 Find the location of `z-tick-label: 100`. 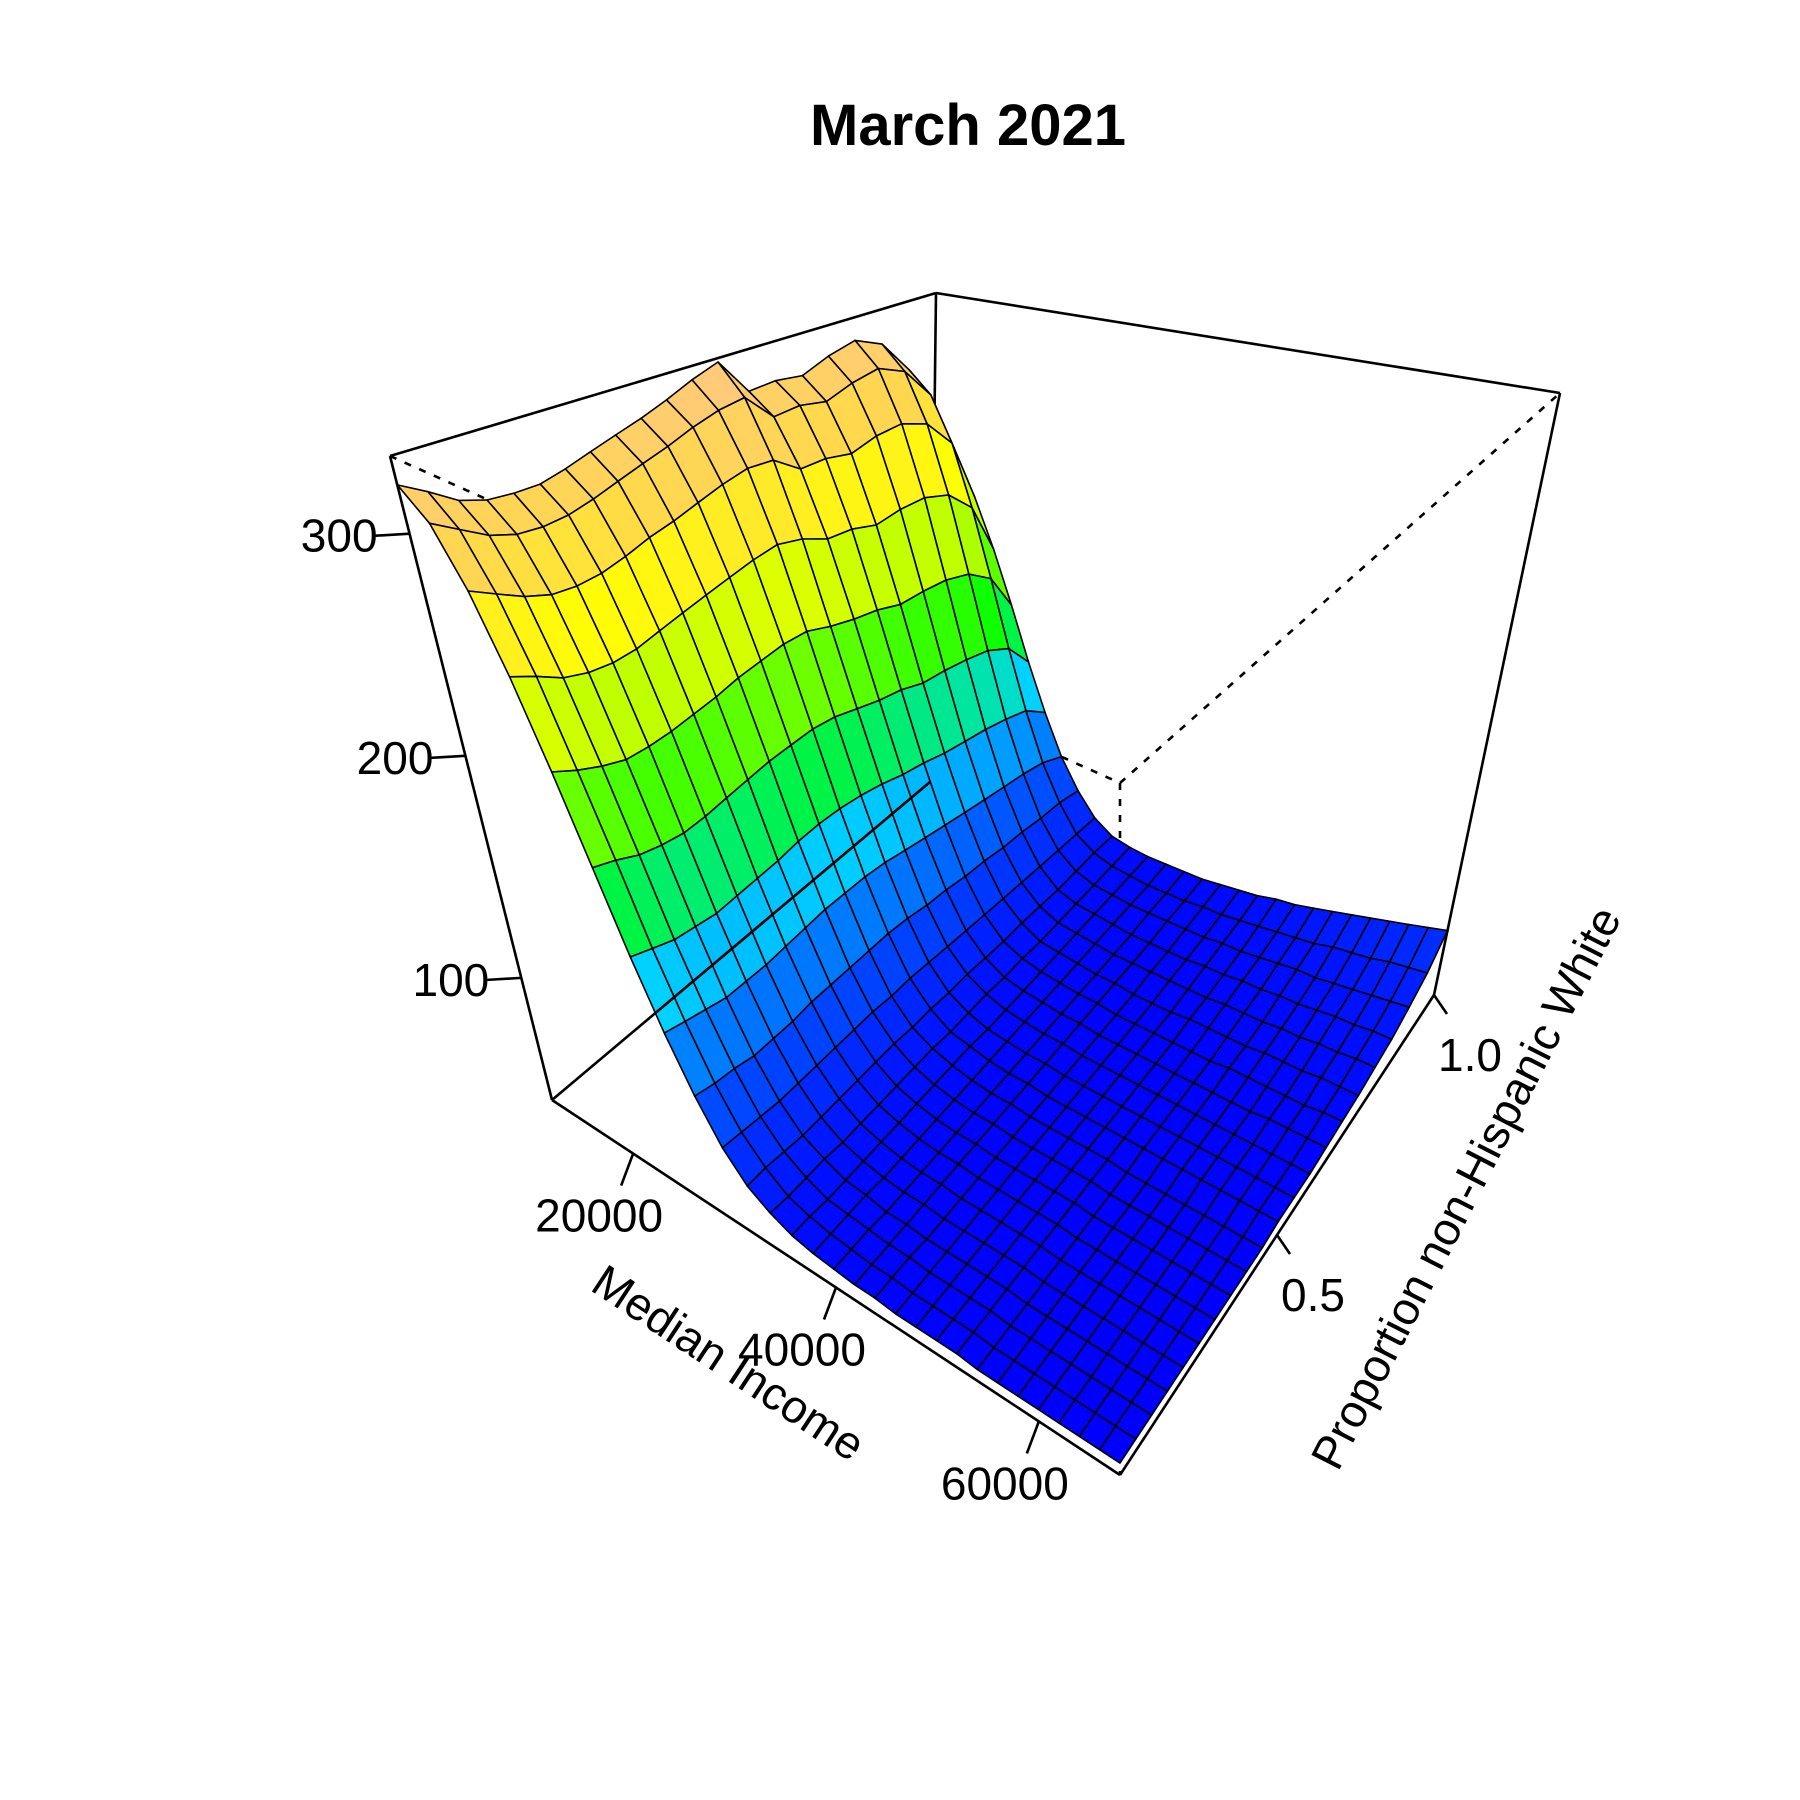

z-tick-label: 100 is located at coordinates (451, 980).